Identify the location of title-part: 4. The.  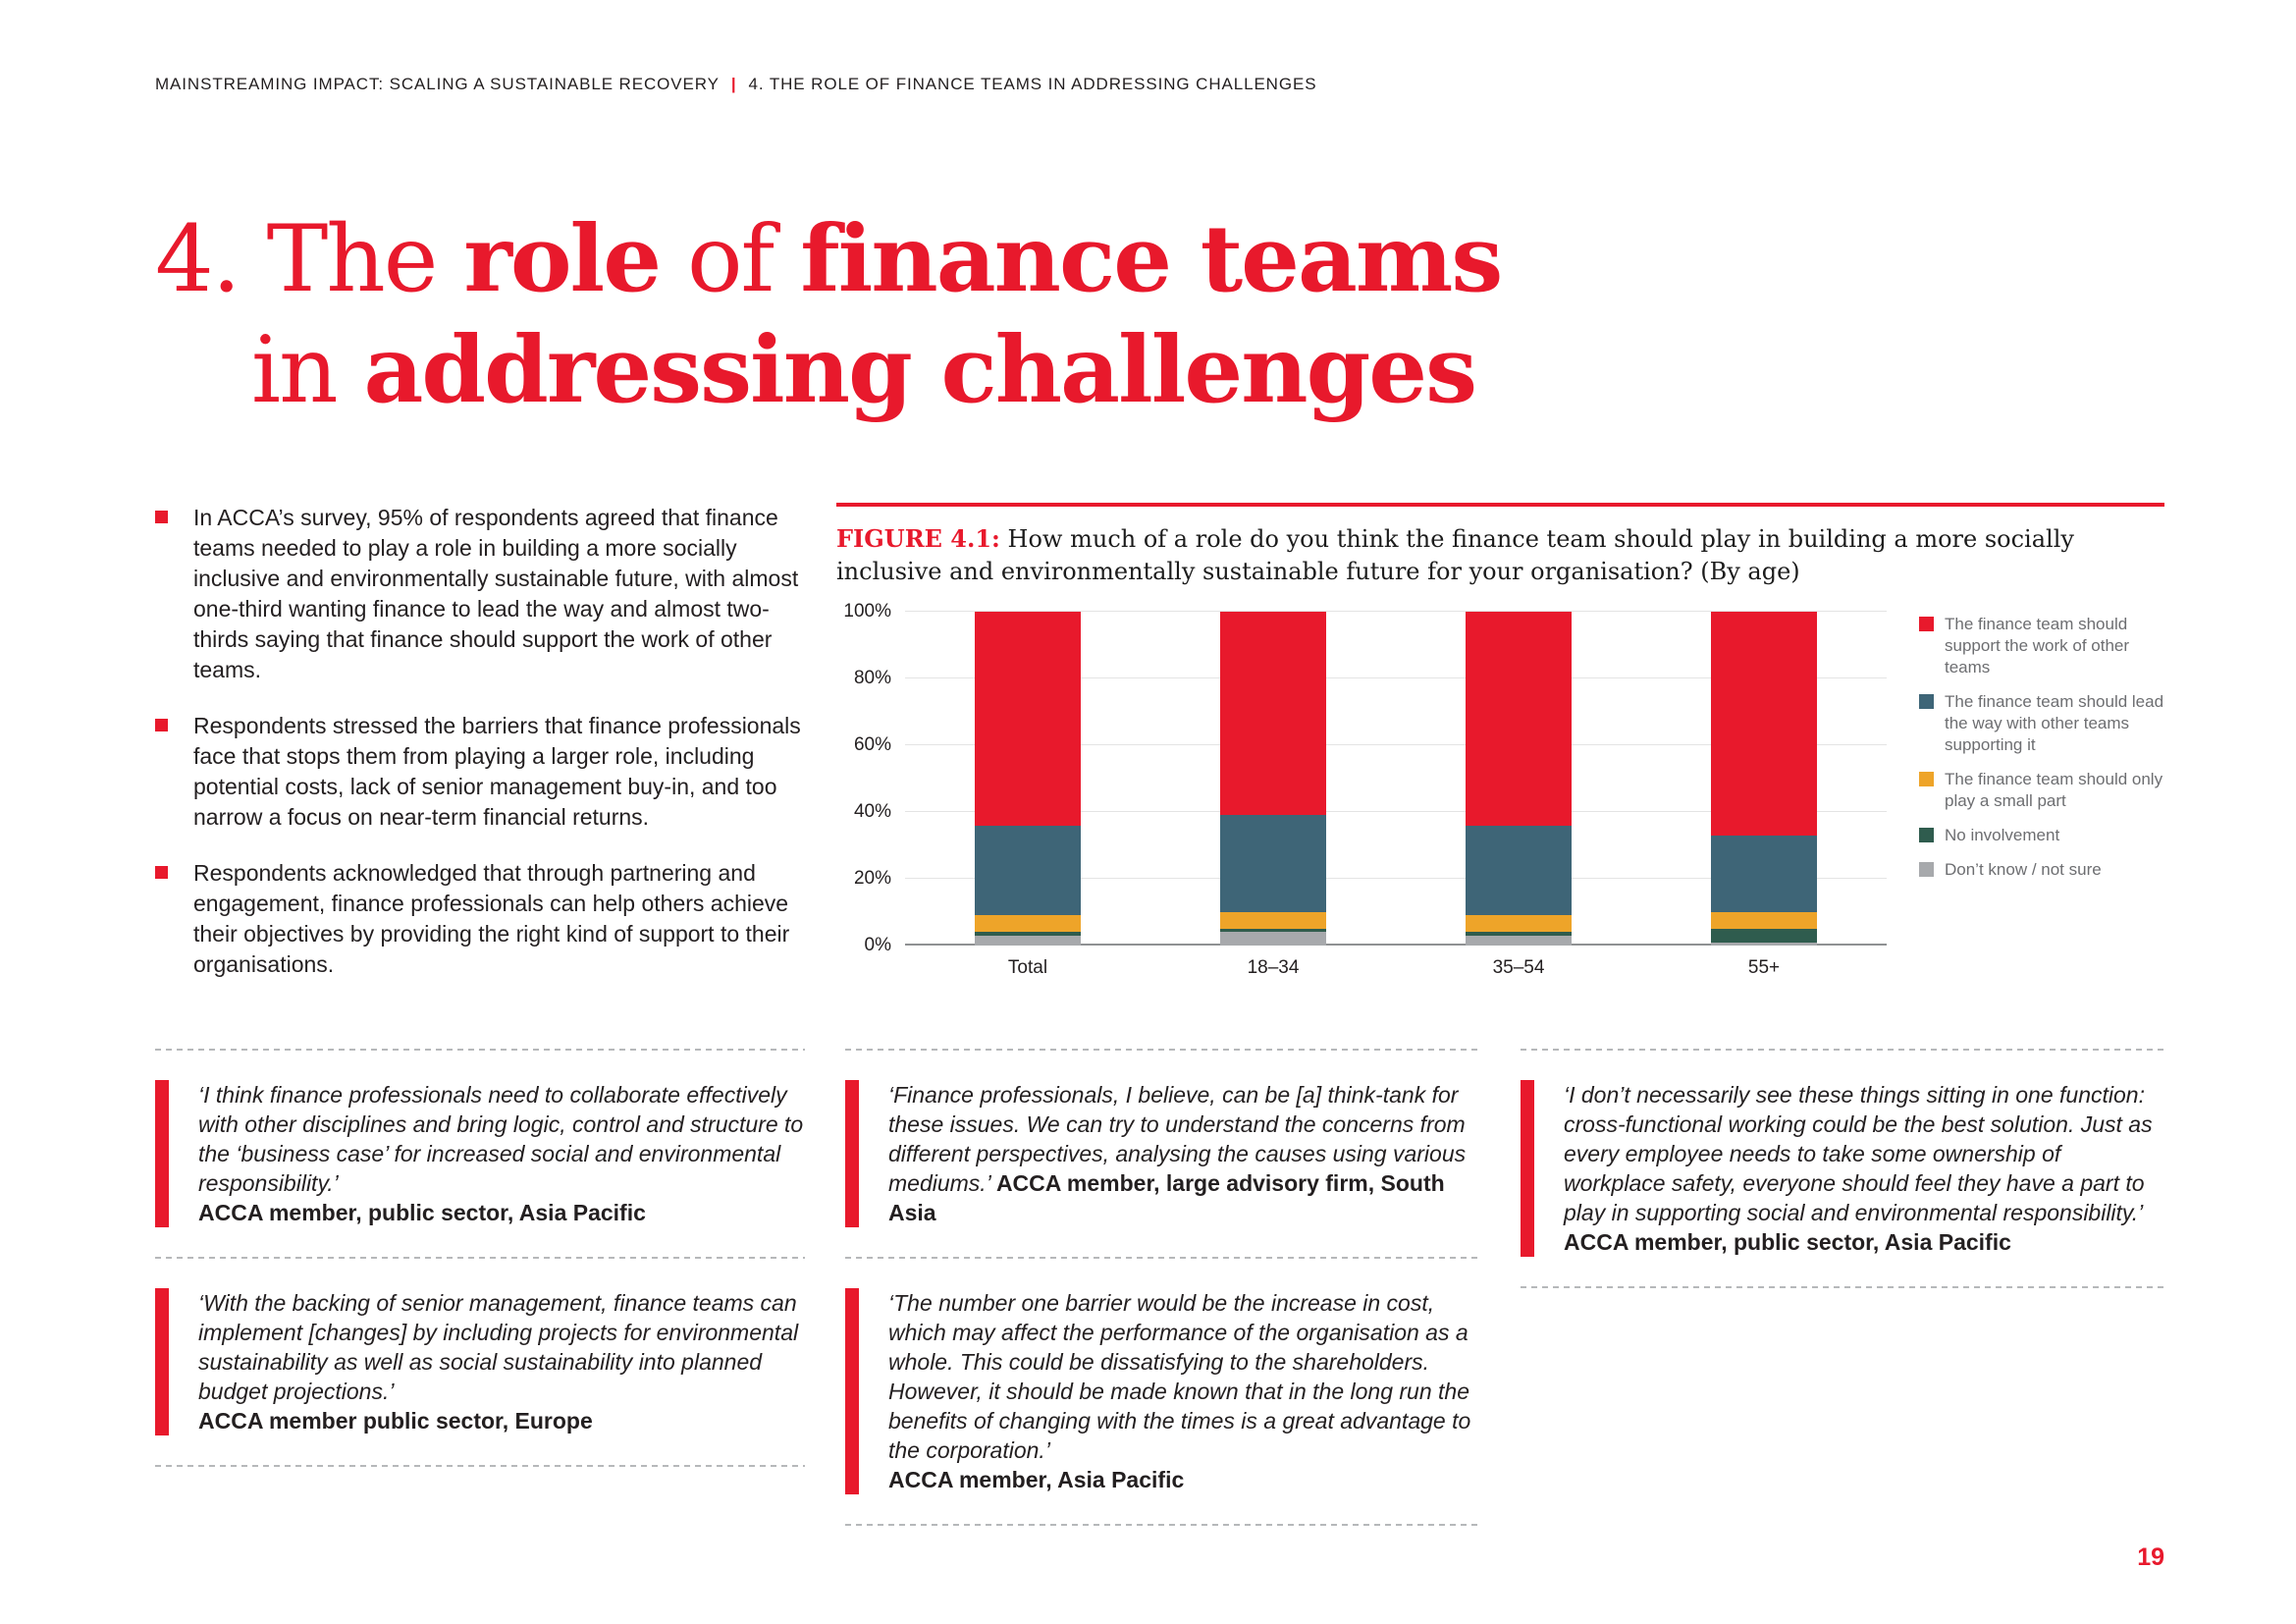
(309, 259).